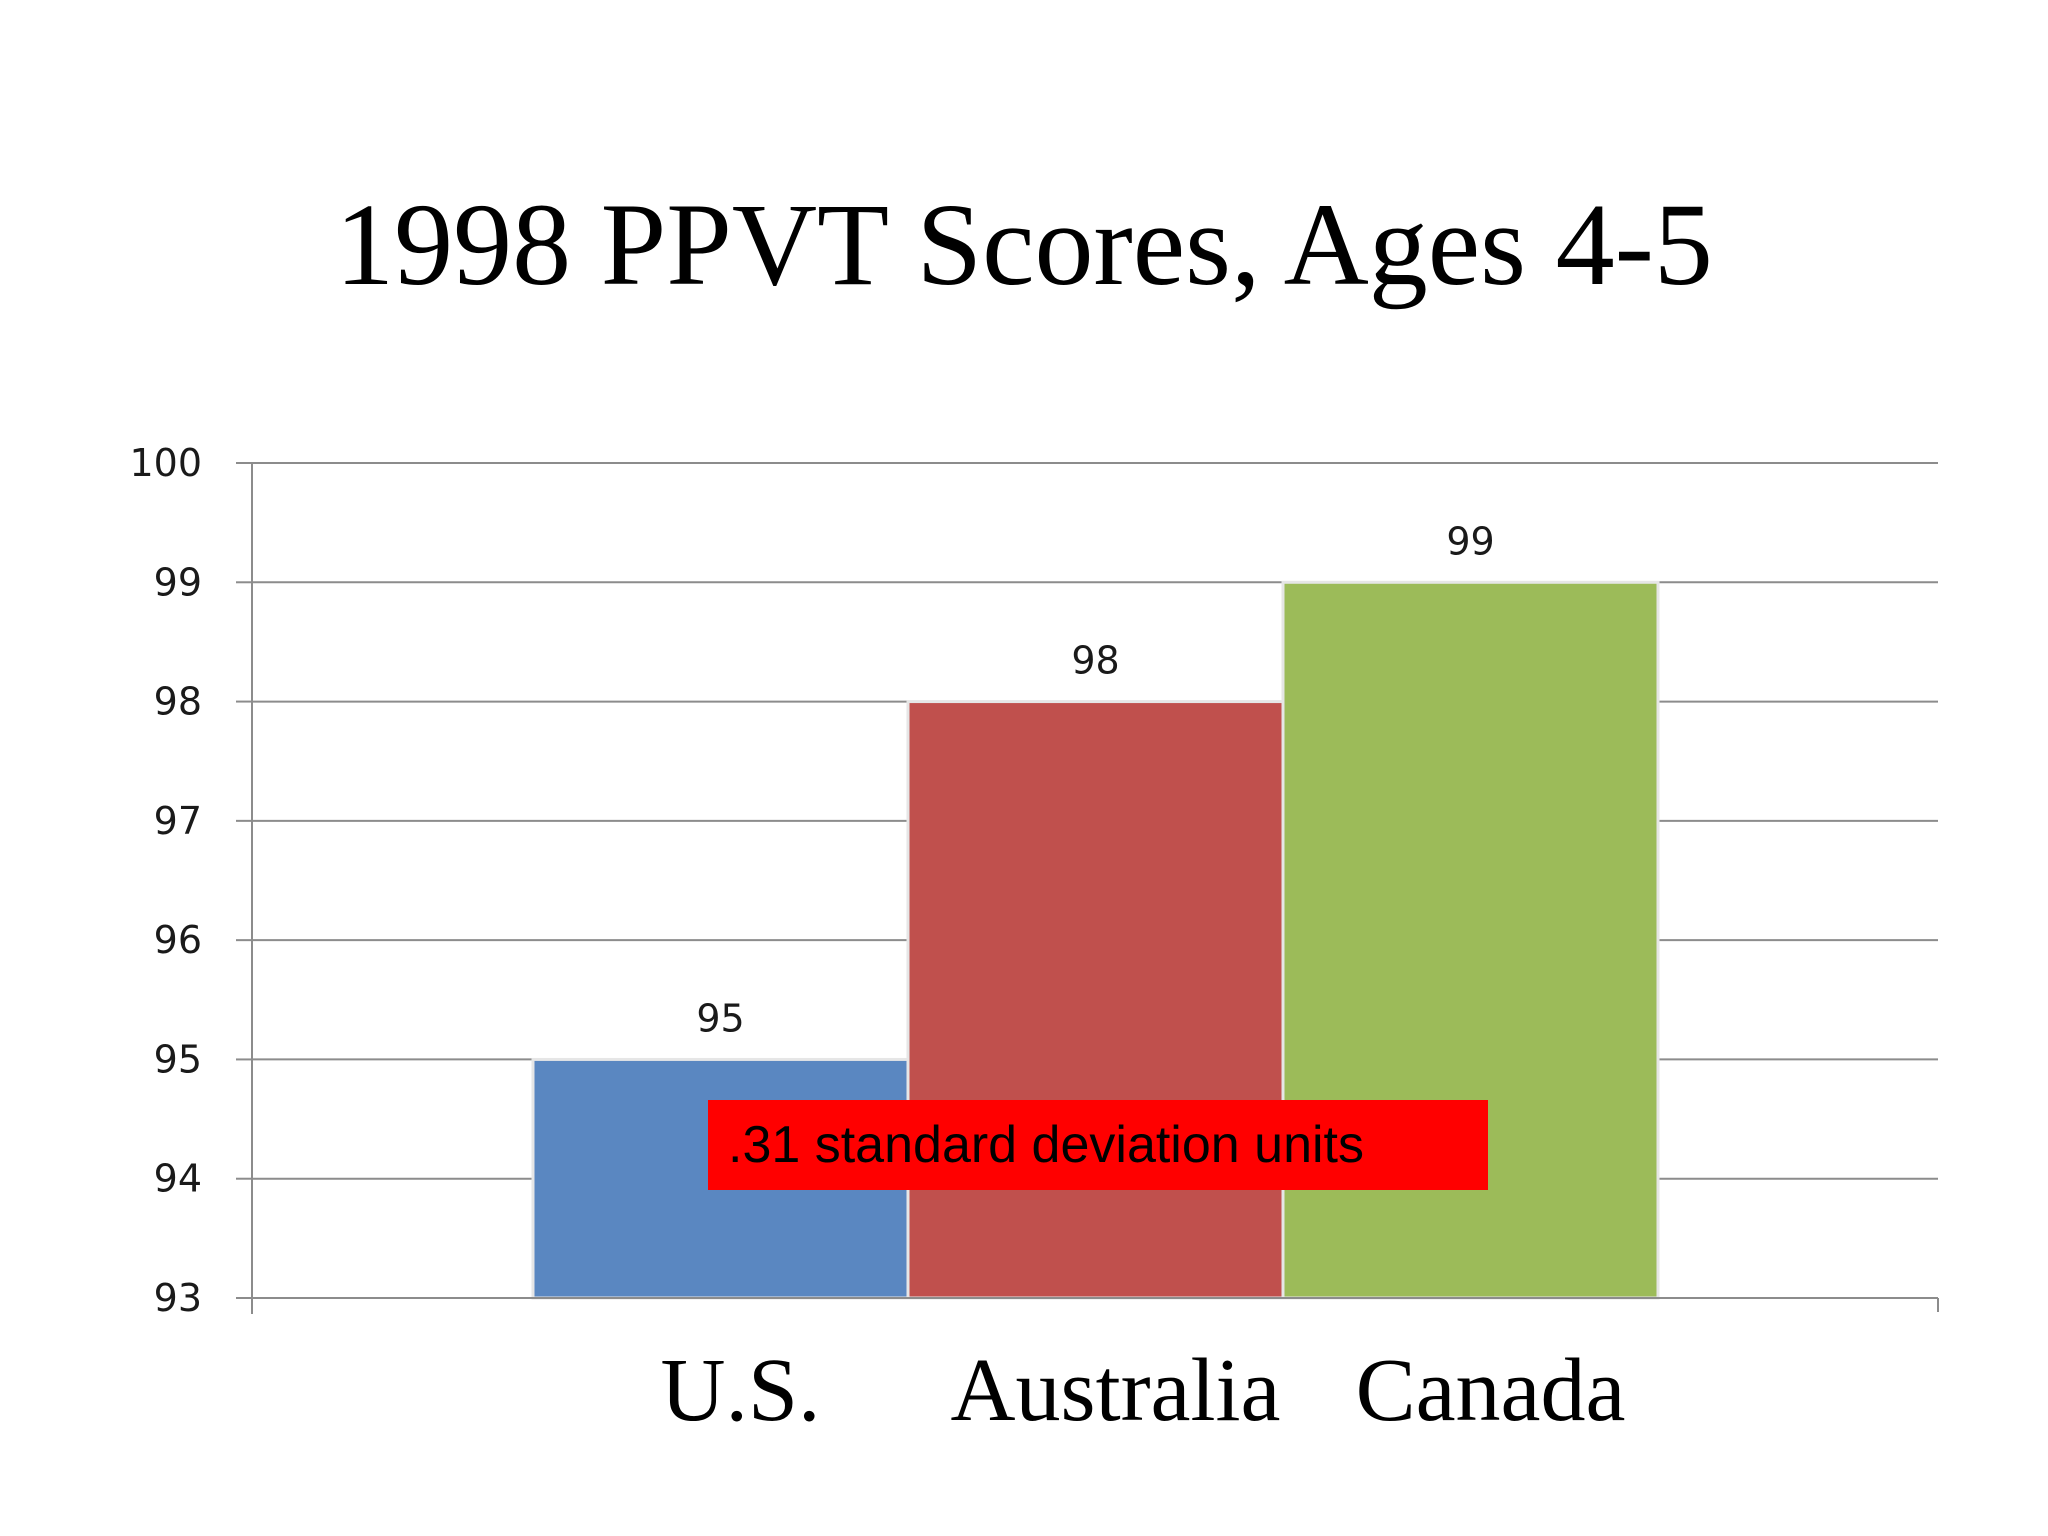  Describe the element at coordinates (178, 702) in the screenshot. I see `y-tick-label: 98` at that location.